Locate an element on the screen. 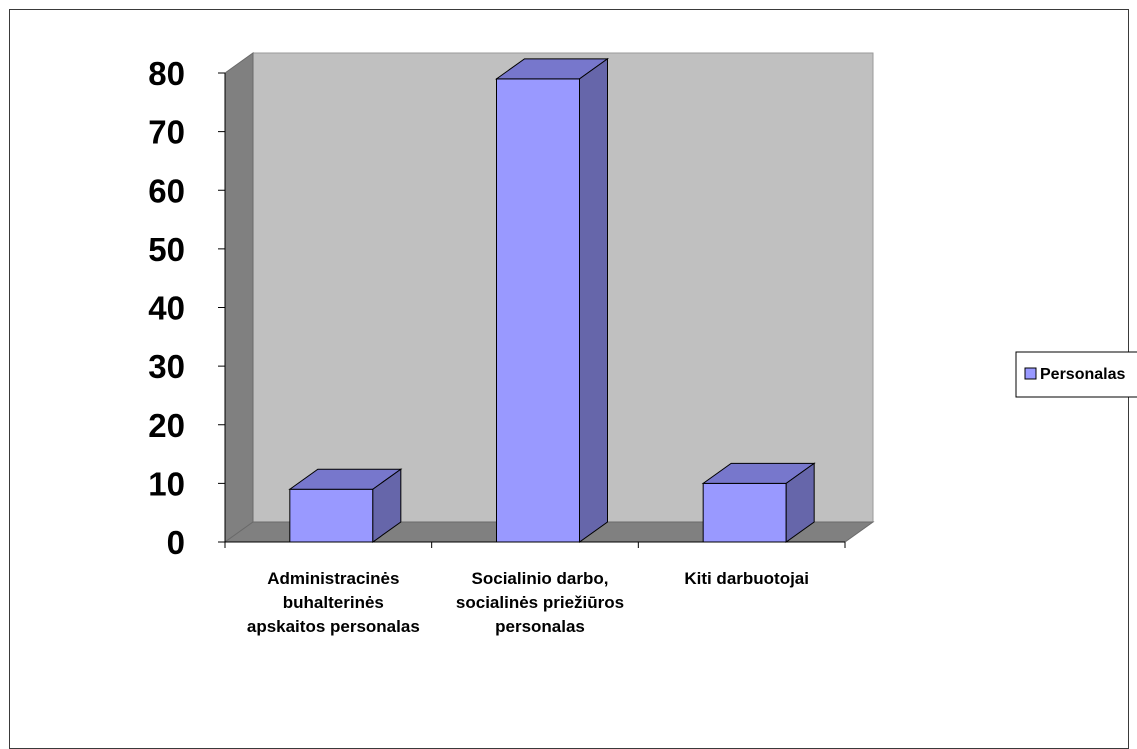 Image resolution: width=1137 pixels, height=749 pixels. side-wall is located at coordinates (239, 297).